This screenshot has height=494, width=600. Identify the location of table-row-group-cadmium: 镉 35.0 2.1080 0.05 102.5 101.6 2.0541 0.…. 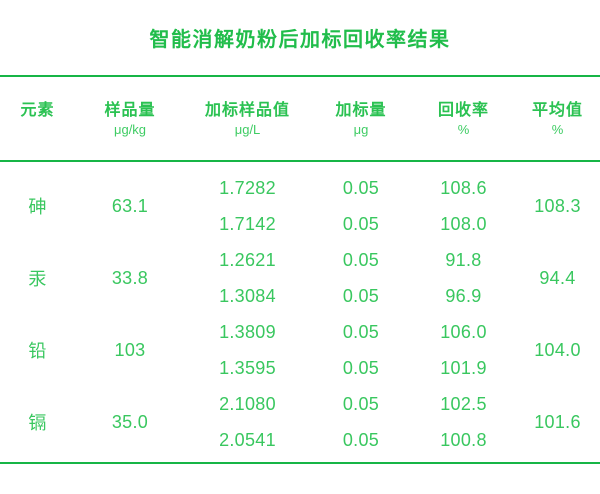
(300, 422).